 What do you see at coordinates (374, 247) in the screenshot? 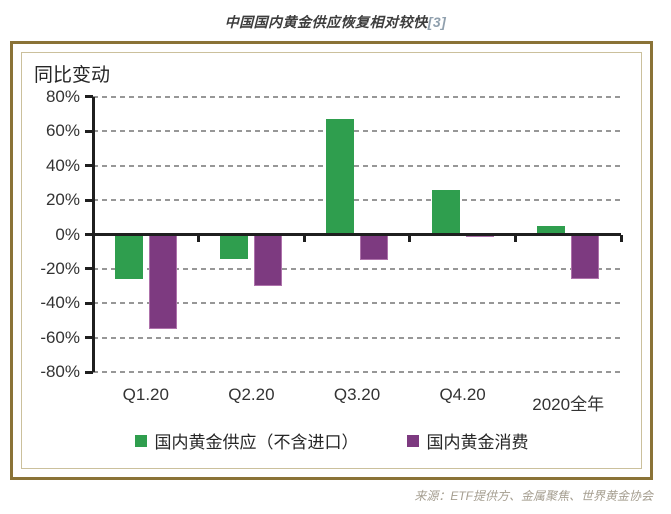
I see `bar-consumption-Q3.20` at bounding box center [374, 247].